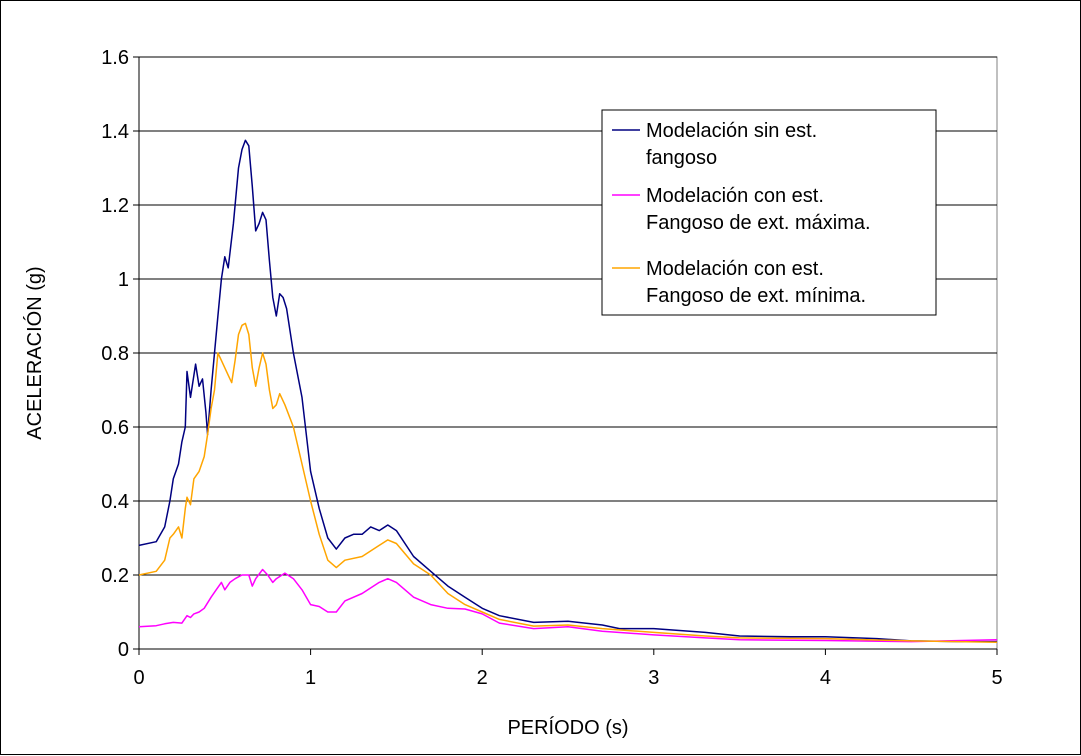 This screenshot has height=756, width=1081. Describe the element at coordinates (123, 650) in the screenshot. I see `y-tick-label: 0` at that location.